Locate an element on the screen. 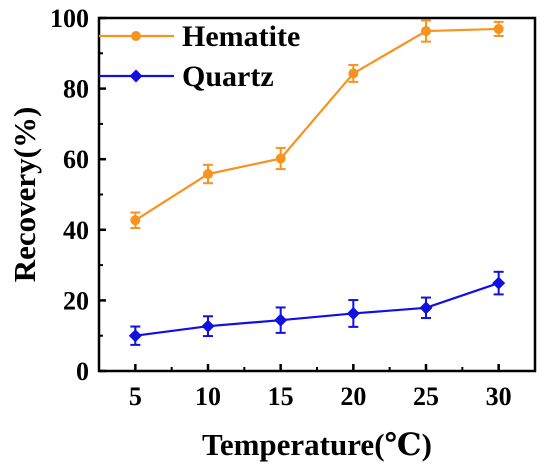  x-tick-label: 25 is located at coordinates (426, 396).